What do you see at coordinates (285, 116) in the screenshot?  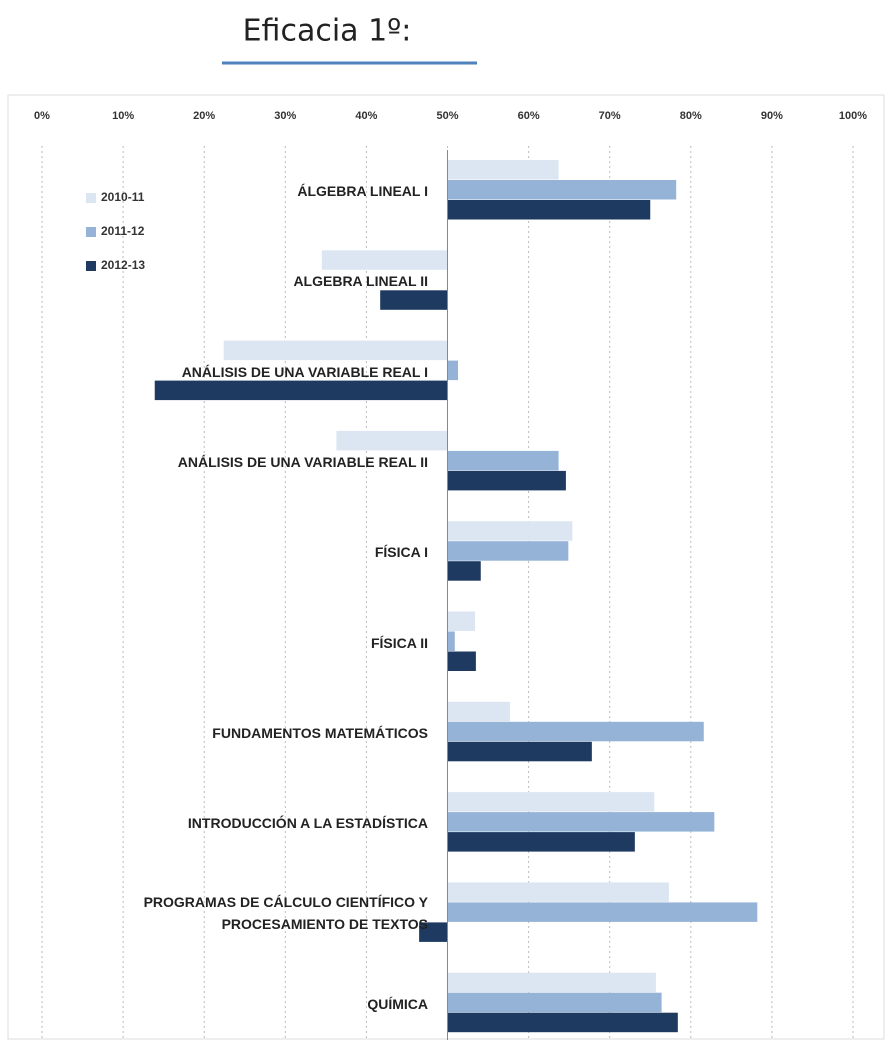 I see `x-tick-label: 30%` at bounding box center [285, 116].